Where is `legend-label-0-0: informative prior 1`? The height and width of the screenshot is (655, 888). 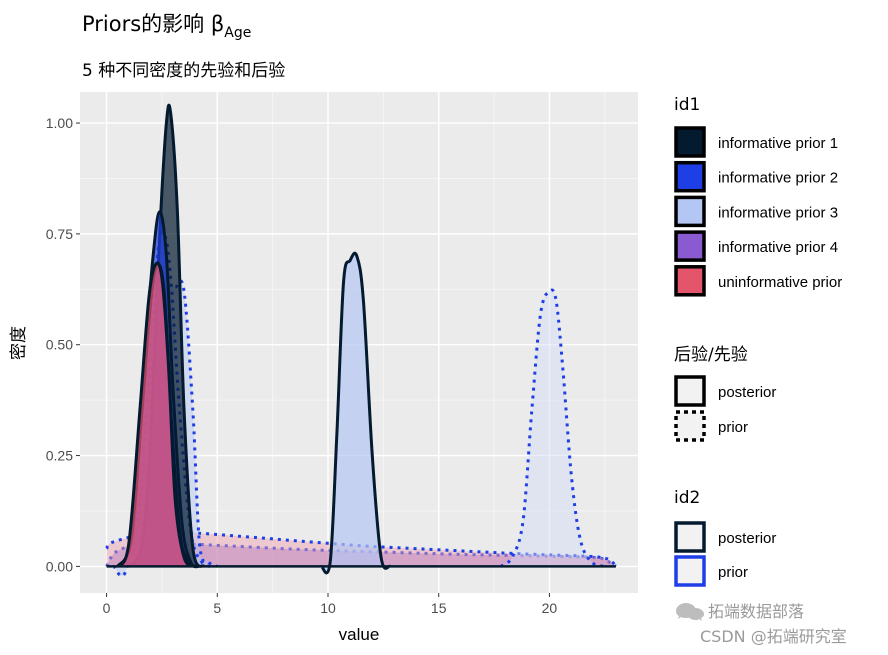
legend-label-0-0: informative prior 1 is located at coordinates (778, 143).